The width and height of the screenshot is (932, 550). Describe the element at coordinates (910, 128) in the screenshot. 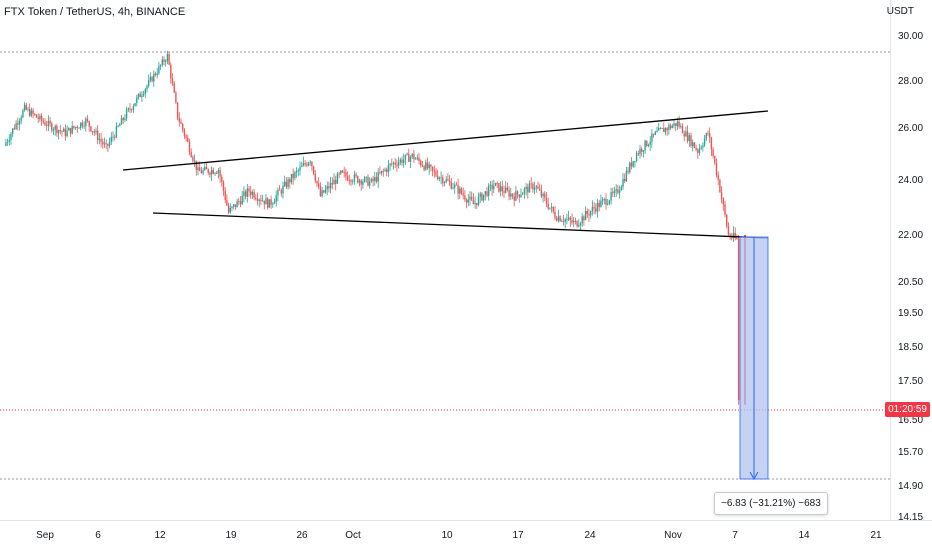

I see `price-tick-label: 26.00` at that location.